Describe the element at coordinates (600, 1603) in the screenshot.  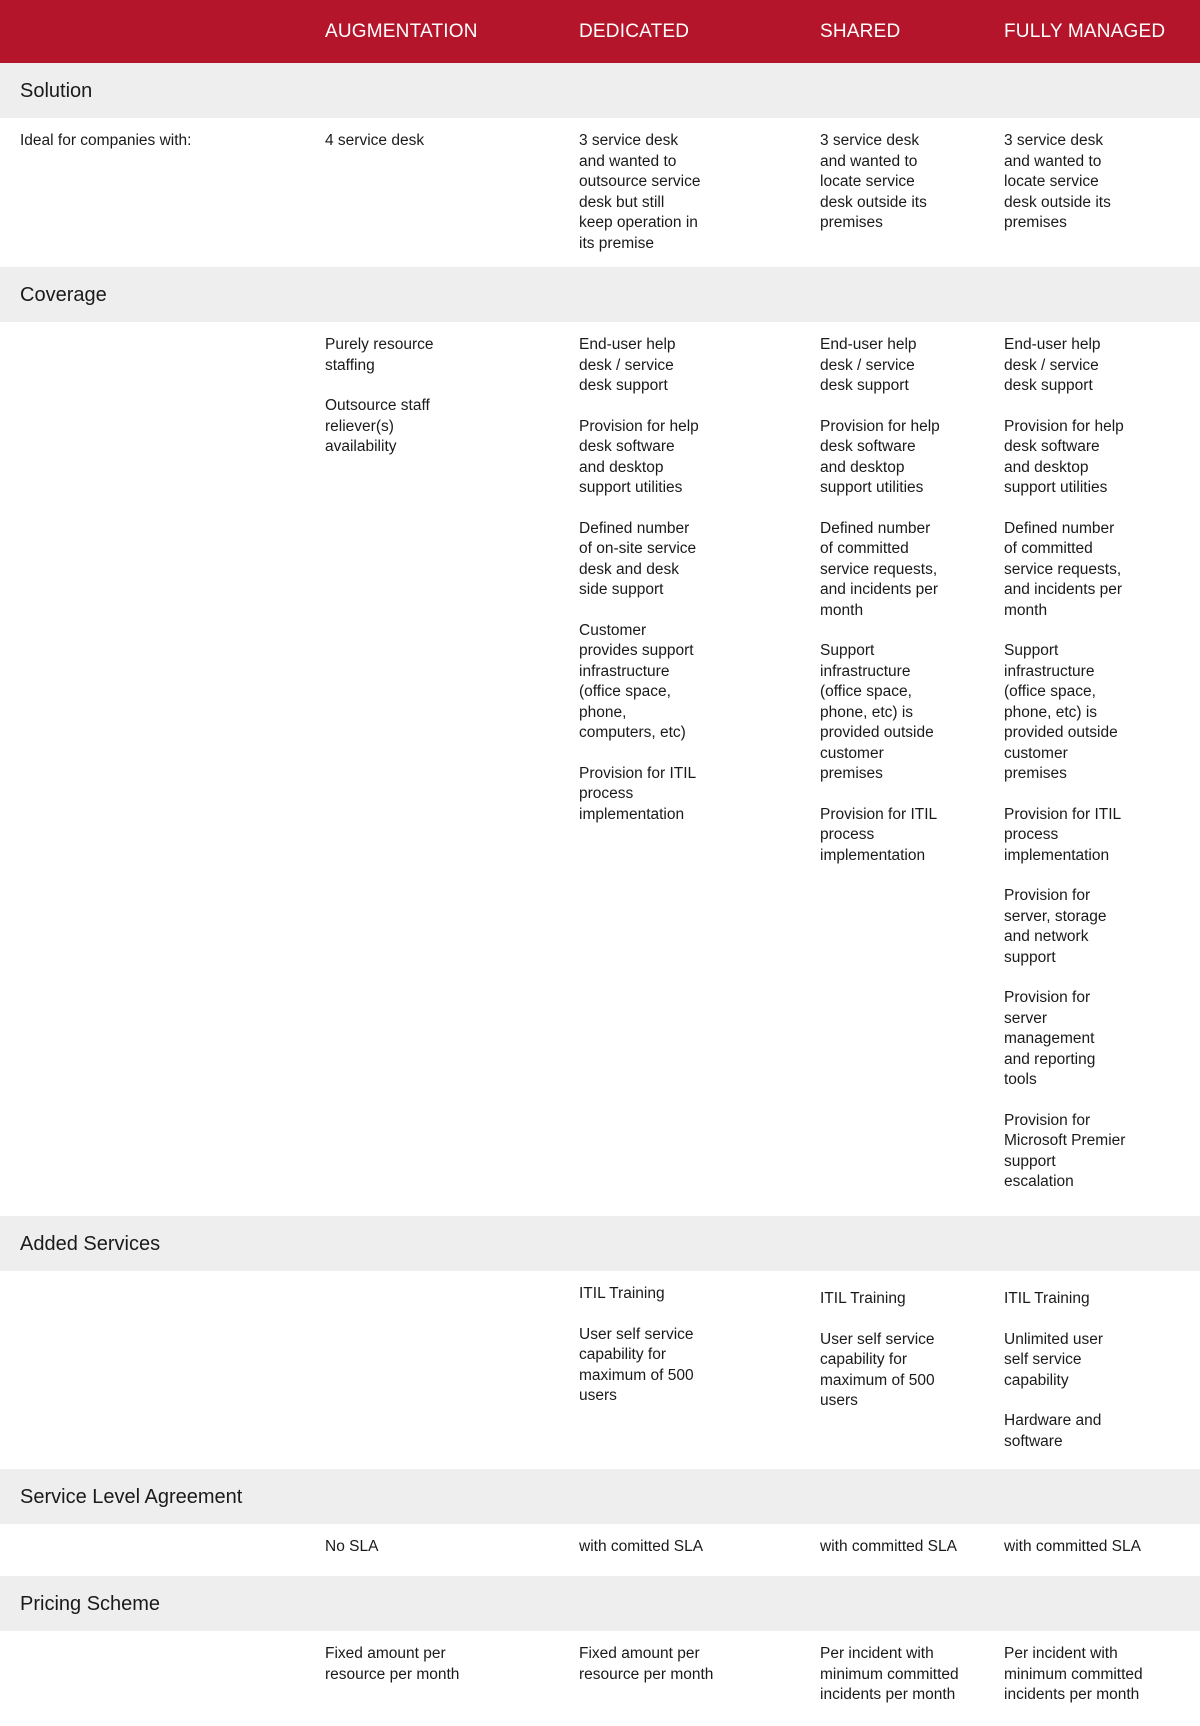
I see `section-pricing: Pricing Scheme` at that location.